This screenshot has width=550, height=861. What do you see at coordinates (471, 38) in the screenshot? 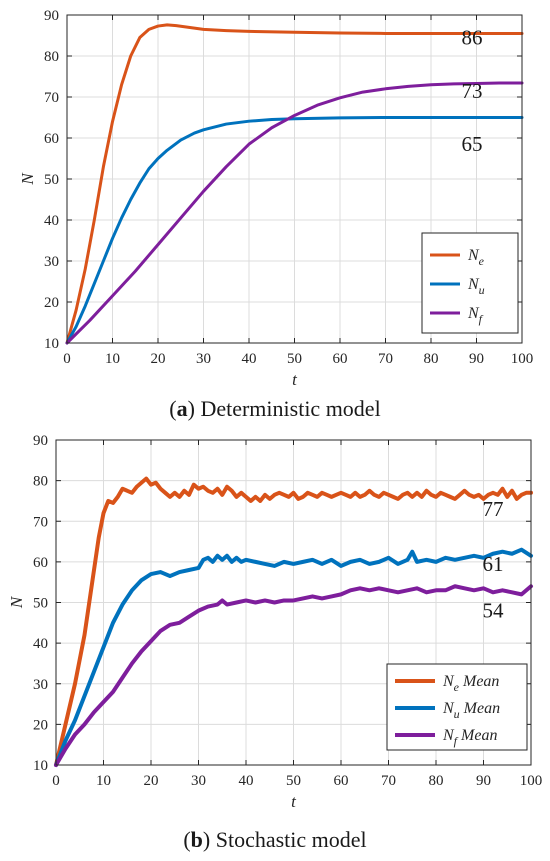
I see `value-annotation: 86` at bounding box center [471, 38].